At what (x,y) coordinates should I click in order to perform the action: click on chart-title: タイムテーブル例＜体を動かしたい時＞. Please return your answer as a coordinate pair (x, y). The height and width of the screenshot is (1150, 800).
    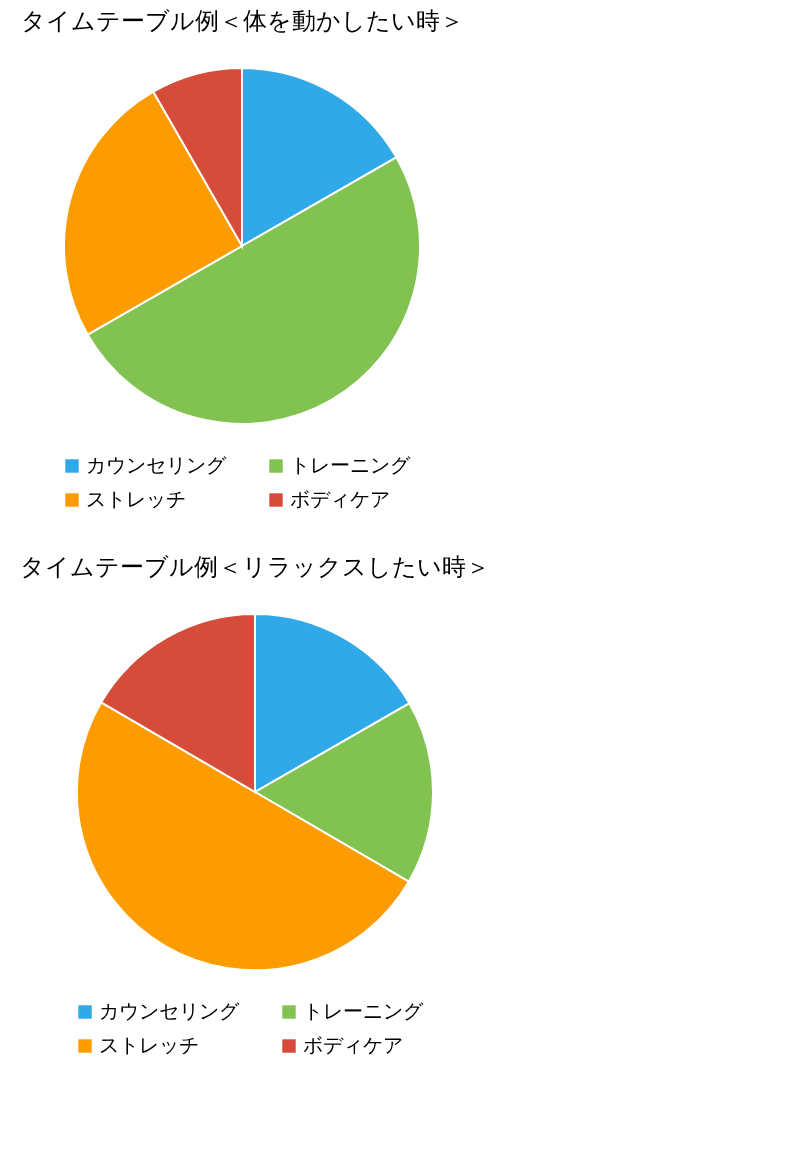
    Looking at the image, I should click on (242, 21).